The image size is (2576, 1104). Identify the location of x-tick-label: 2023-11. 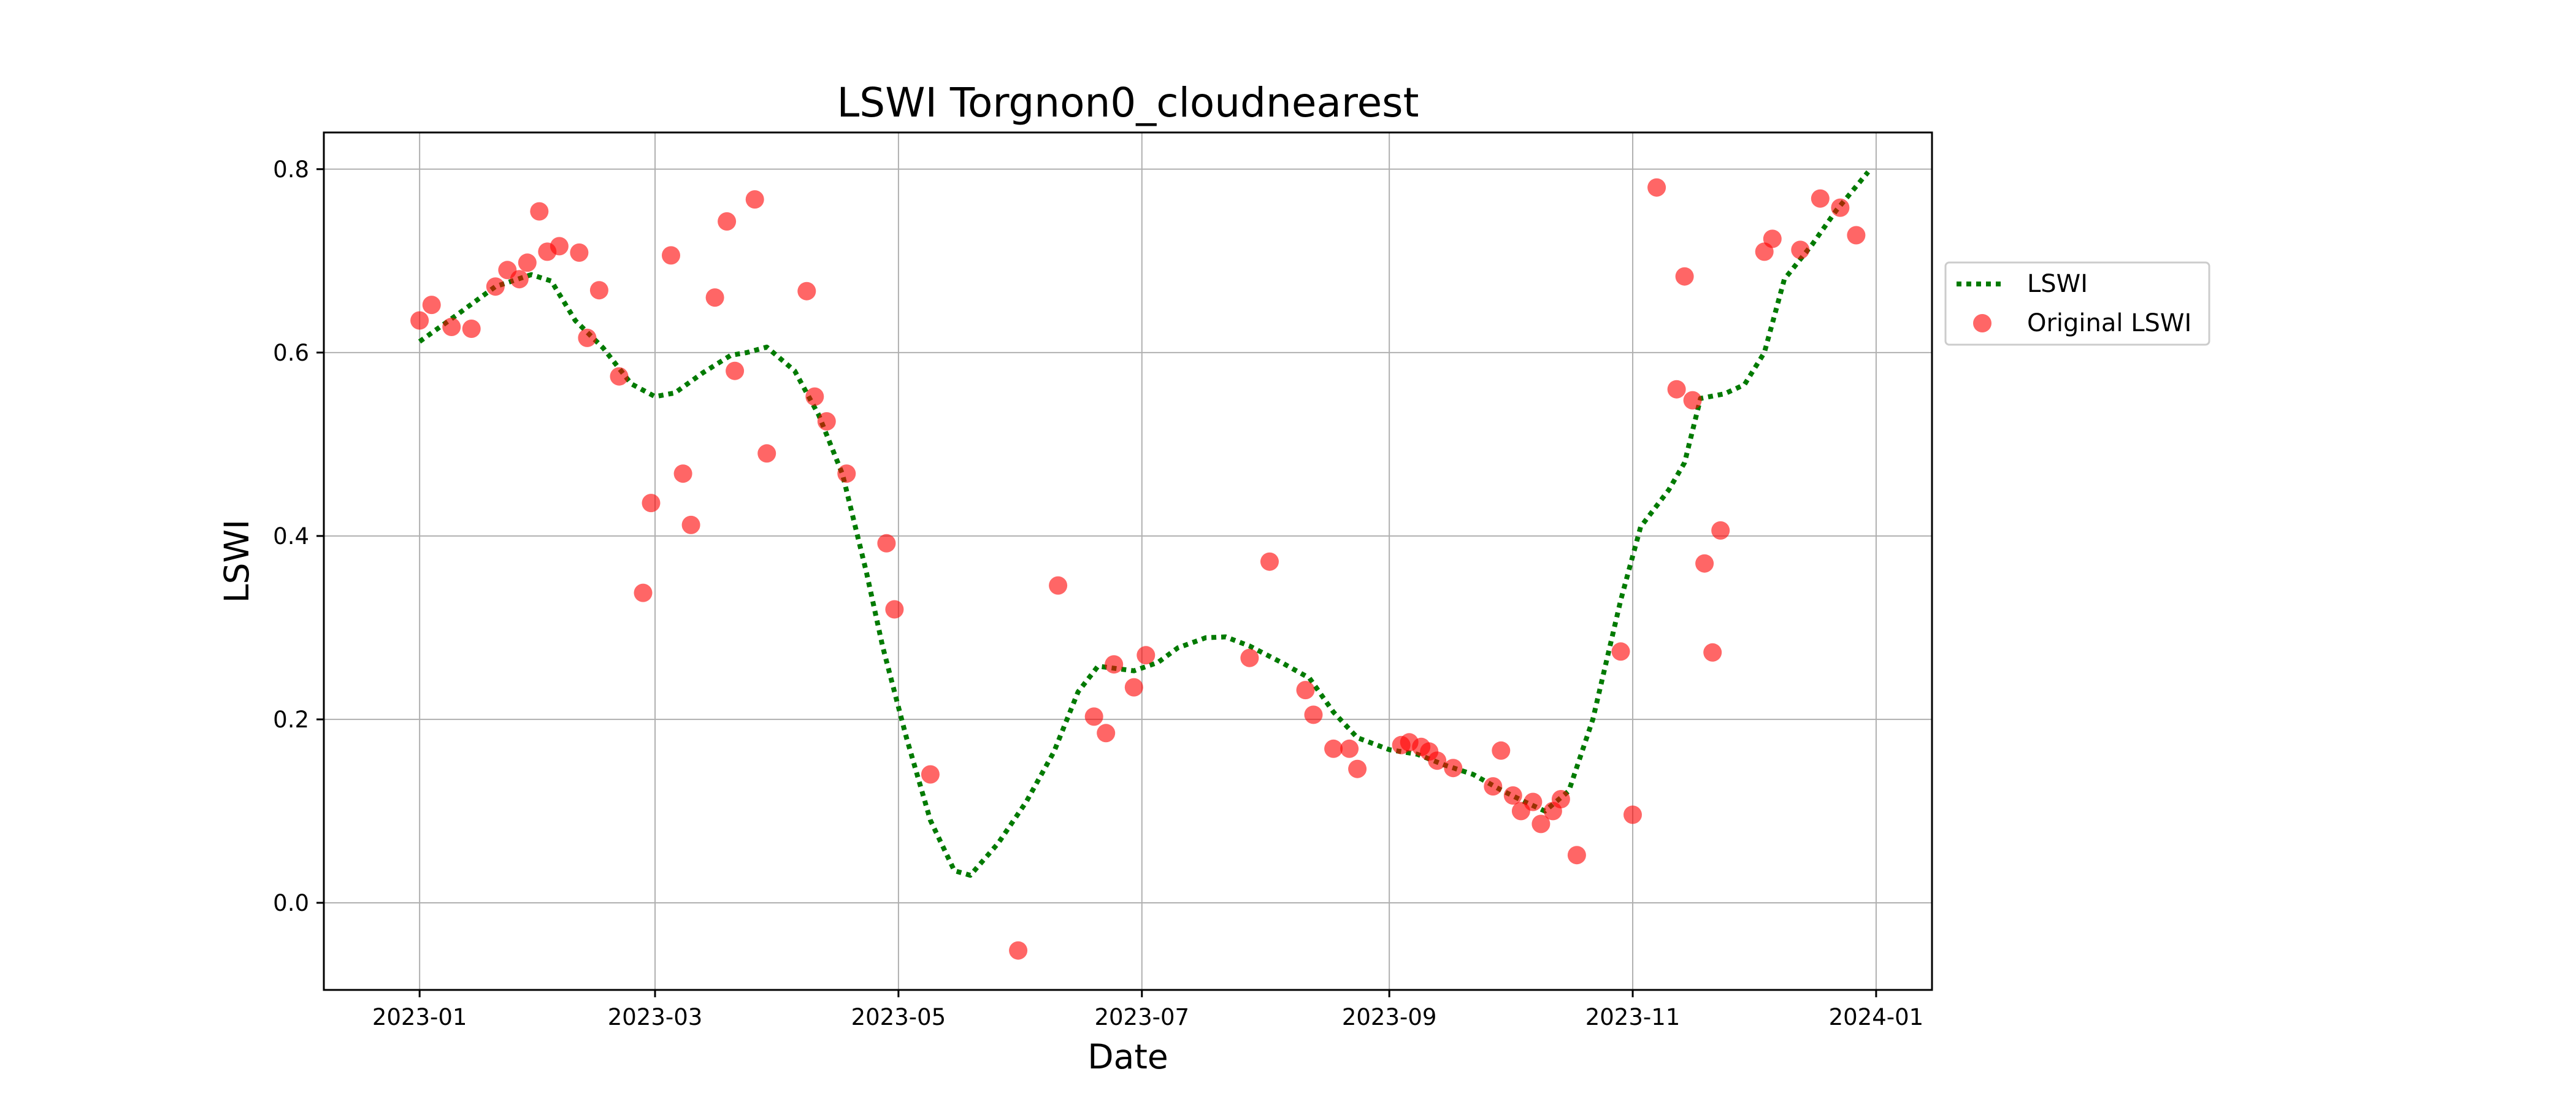
(1633, 1017).